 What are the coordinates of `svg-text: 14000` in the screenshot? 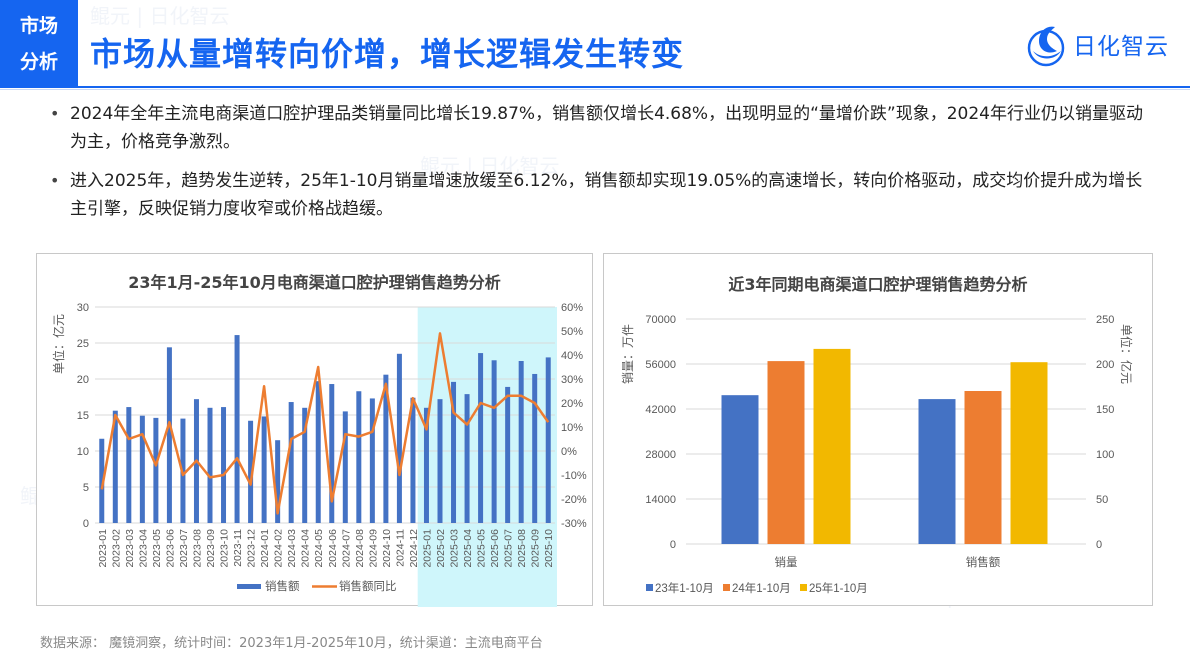 It's located at (660, 500).